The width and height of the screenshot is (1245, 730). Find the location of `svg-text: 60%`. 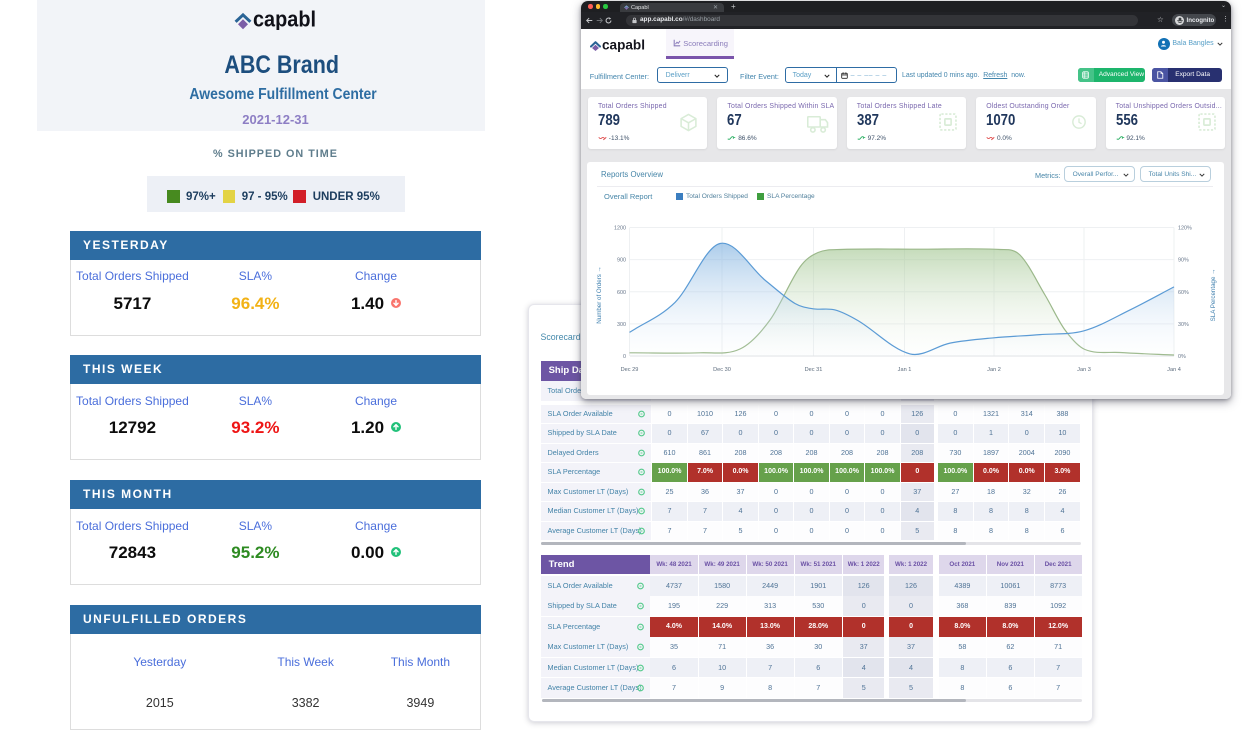

svg-text: 60% is located at coordinates (1183, 293).